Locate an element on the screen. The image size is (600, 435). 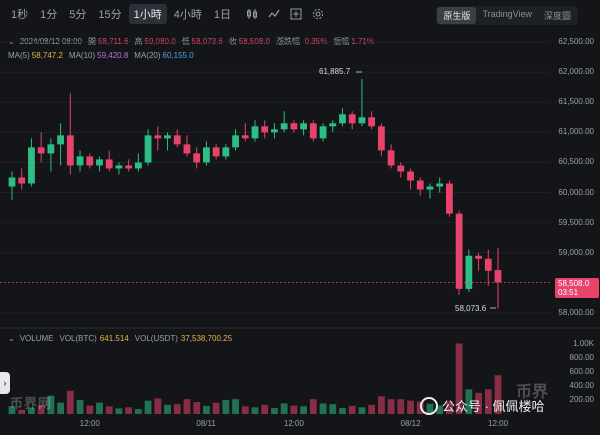
low-annotation: 58,073.6 is located at coordinates (471, 308).